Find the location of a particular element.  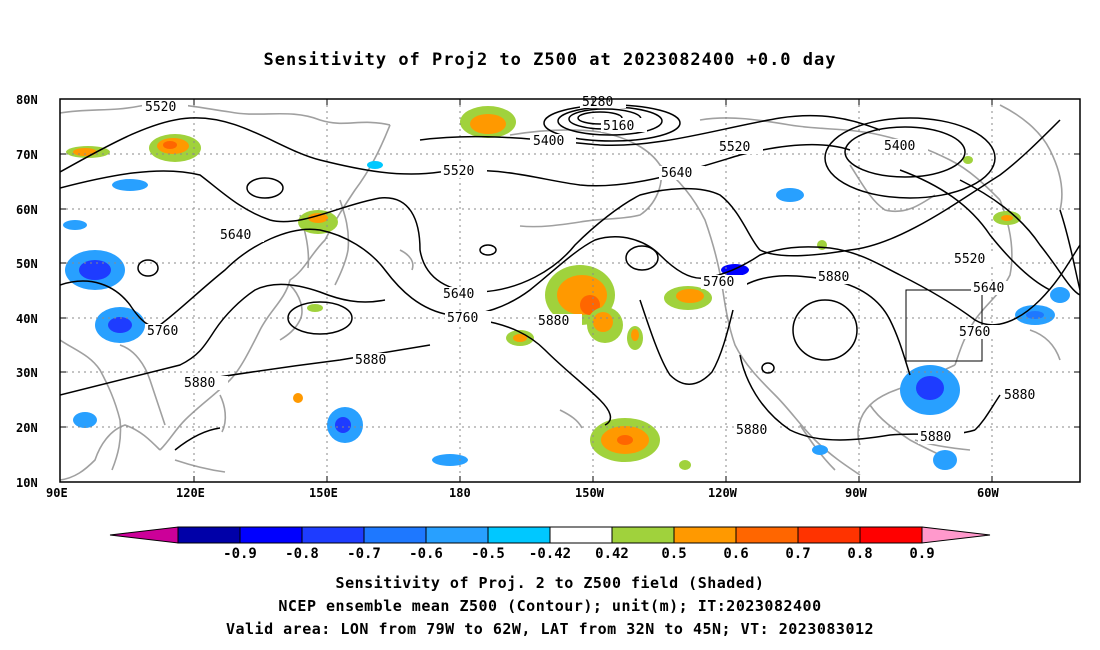

contour-value: 5280 is located at coordinates (597, 102).